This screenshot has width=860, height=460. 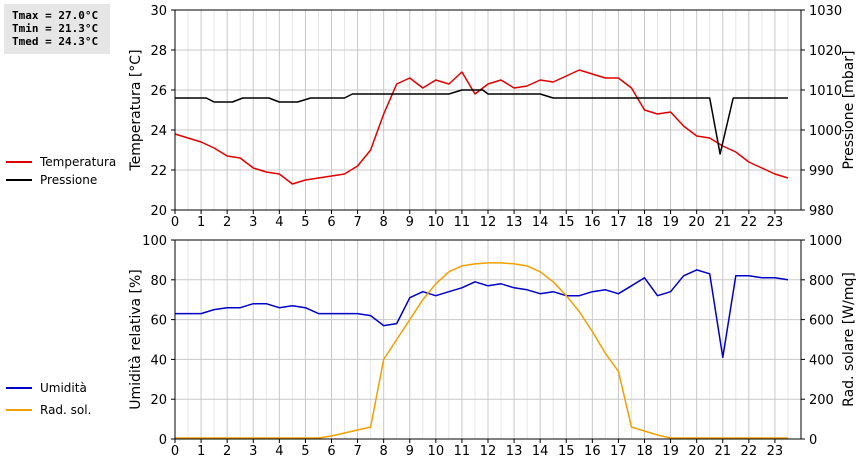 What do you see at coordinates (821, 360) in the screenshot?
I see `y-right-tick-label: 400` at bounding box center [821, 360].